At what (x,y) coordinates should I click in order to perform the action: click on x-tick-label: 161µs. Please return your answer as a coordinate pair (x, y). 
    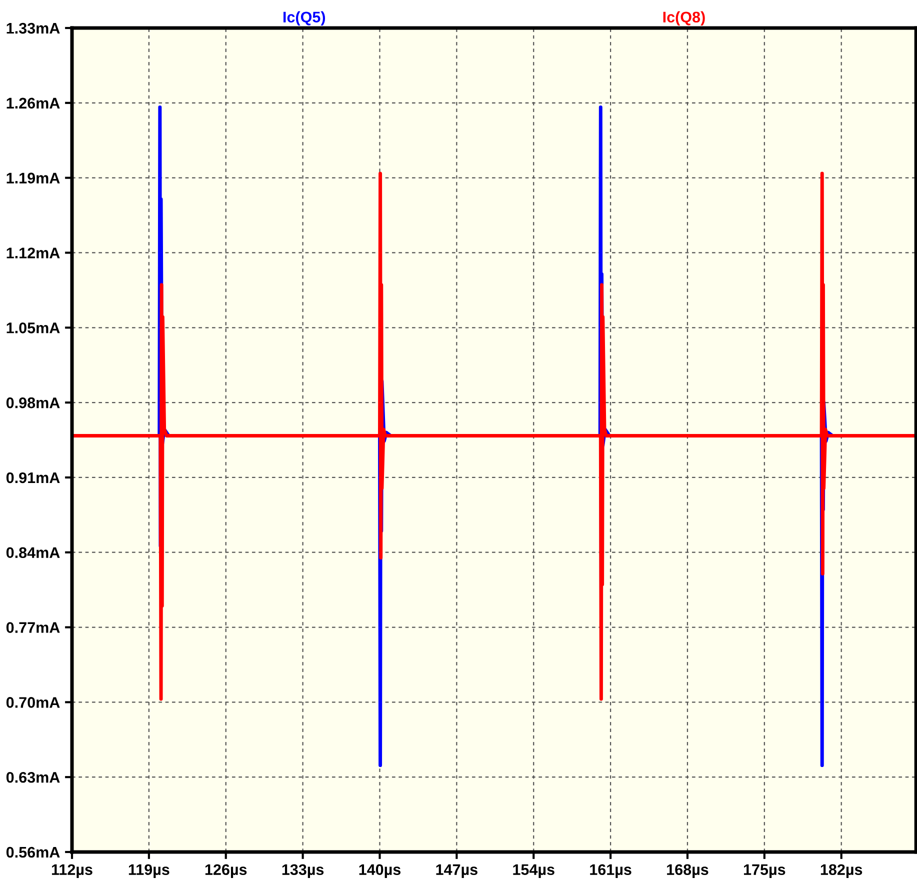
    Looking at the image, I should click on (611, 871).